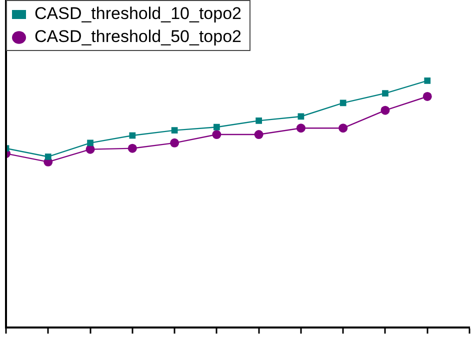 This screenshot has width=474, height=354. I want to click on legend-label: CASD_threshold_10_topo2, so click(138, 14).